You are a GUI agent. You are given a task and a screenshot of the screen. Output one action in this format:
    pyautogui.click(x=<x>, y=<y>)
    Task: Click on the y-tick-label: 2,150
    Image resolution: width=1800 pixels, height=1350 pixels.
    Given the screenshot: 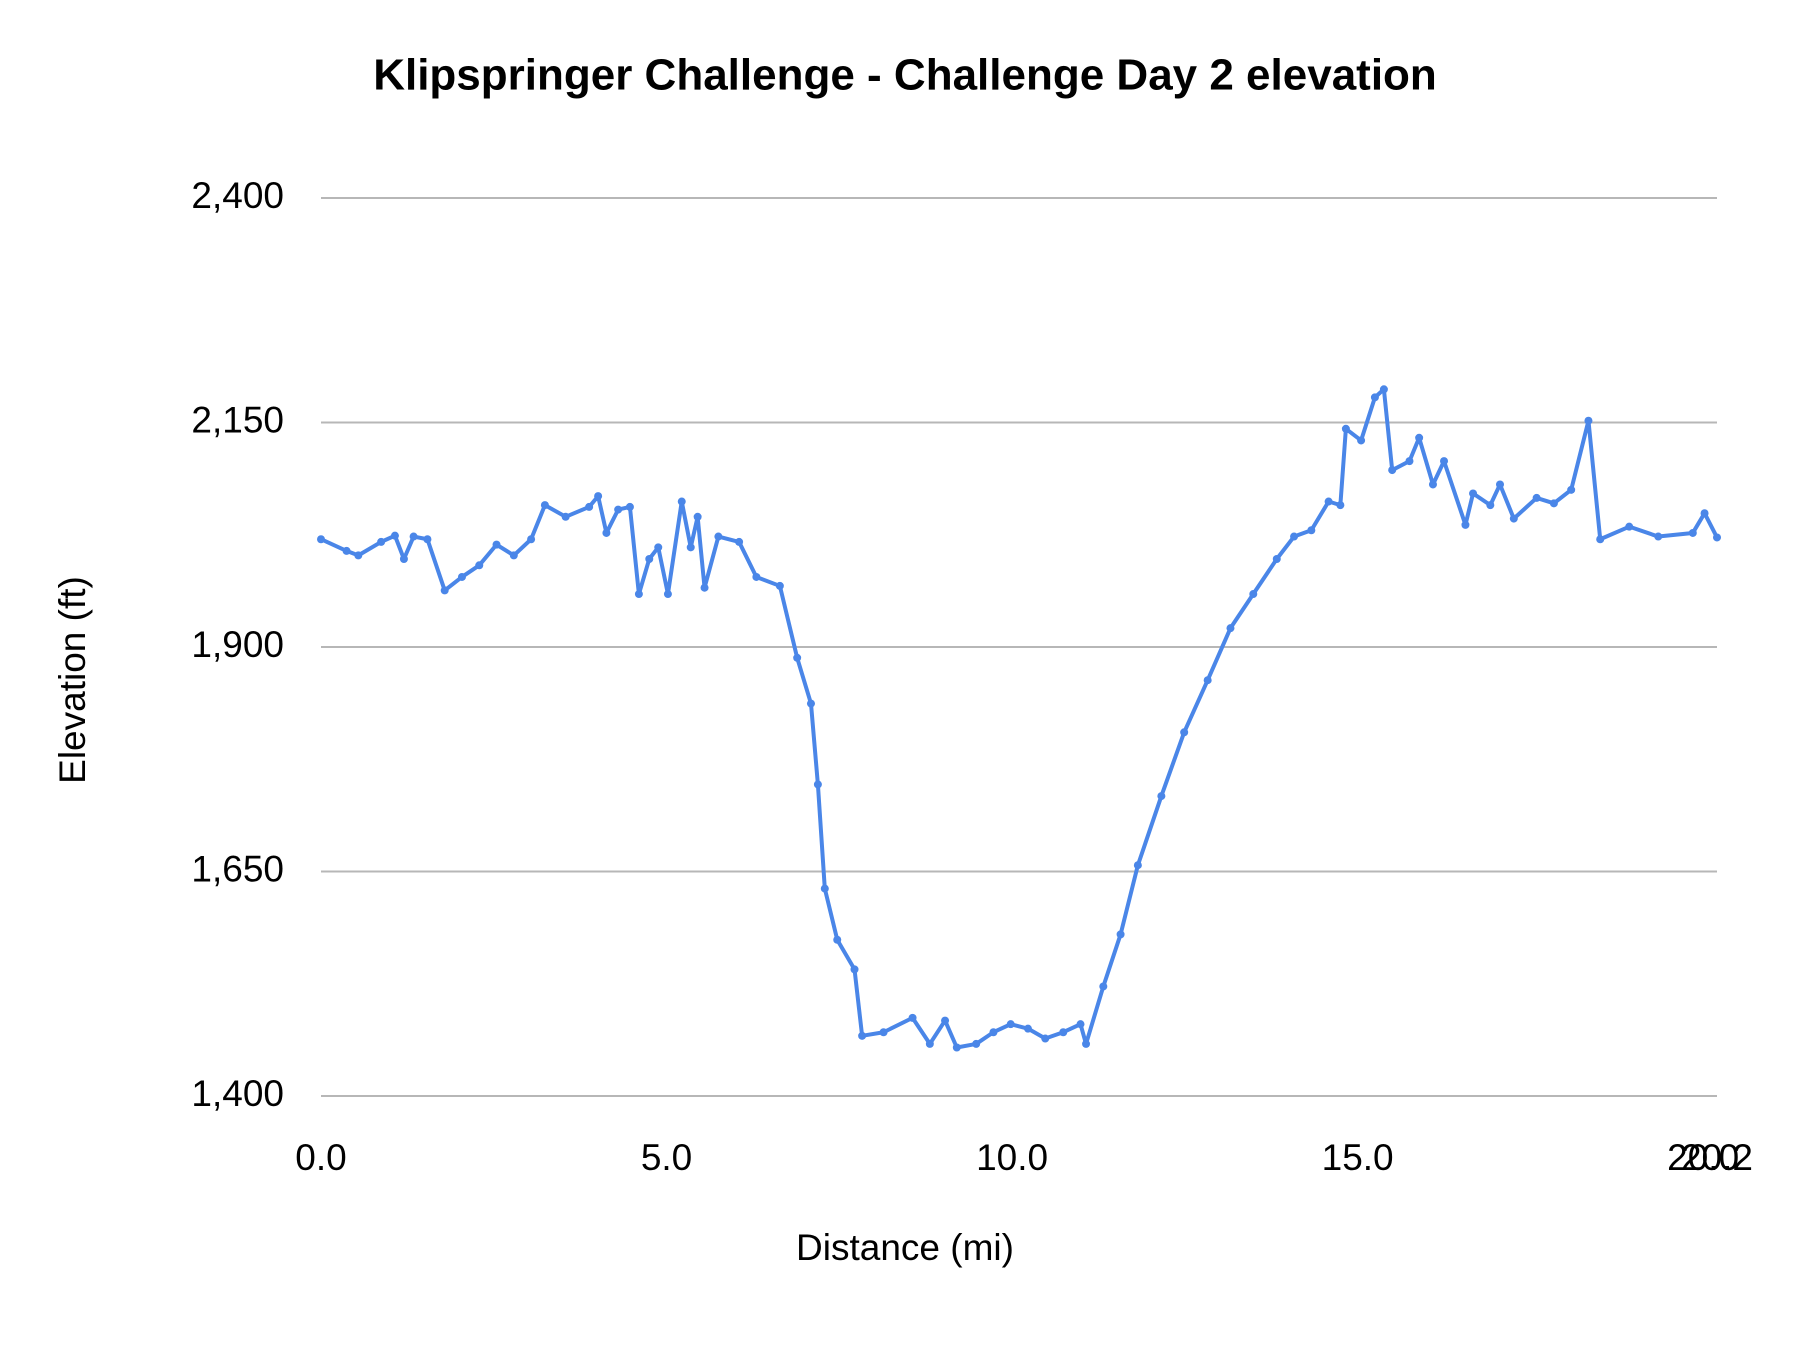 What is the action you would take?
    pyautogui.click(x=237, y=419)
    